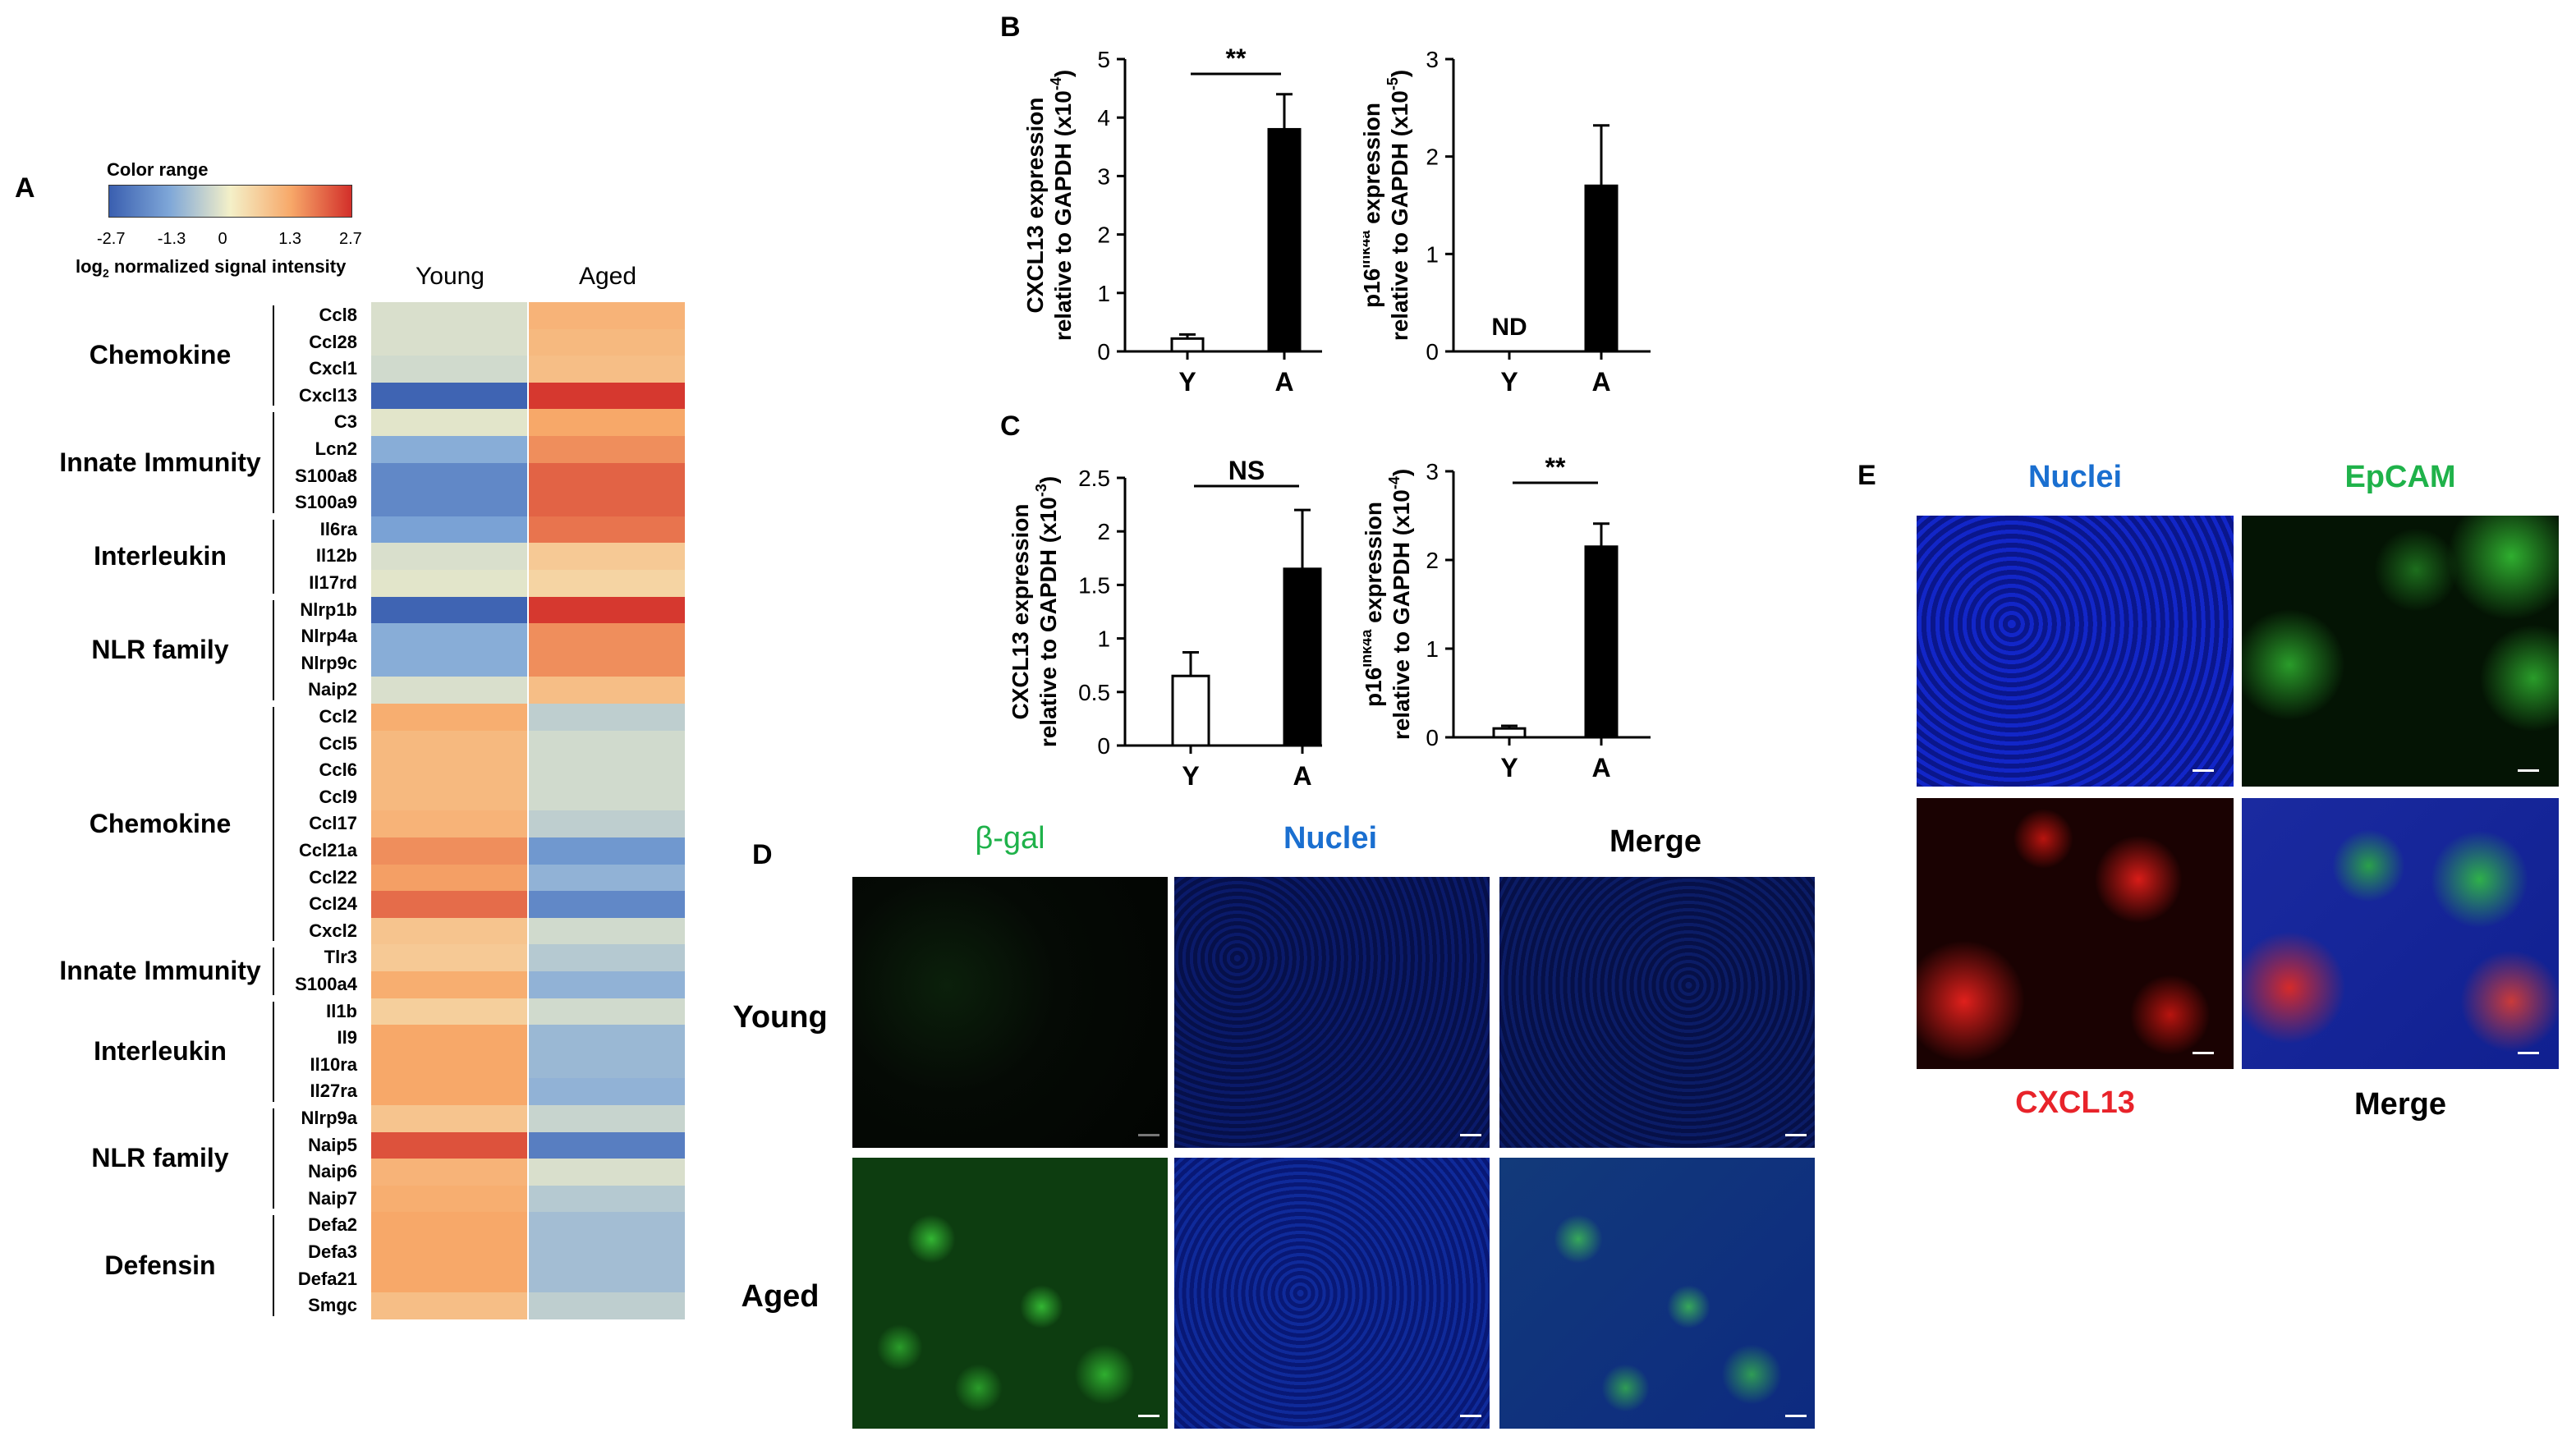 The height and width of the screenshot is (1450, 2576). I want to click on heatmap-col-aged: Aged, so click(607, 276).